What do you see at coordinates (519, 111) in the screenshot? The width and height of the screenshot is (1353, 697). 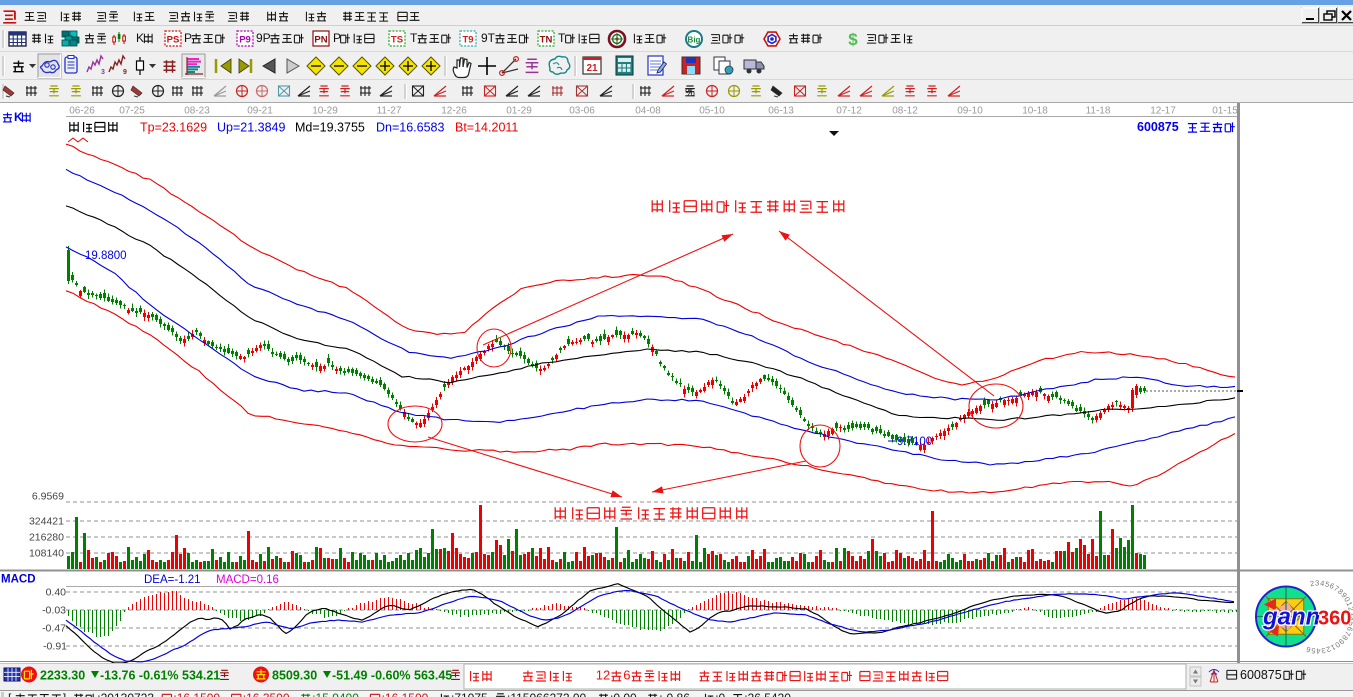 I see `svg-text: 01-29` at bounding box center [519, 111].